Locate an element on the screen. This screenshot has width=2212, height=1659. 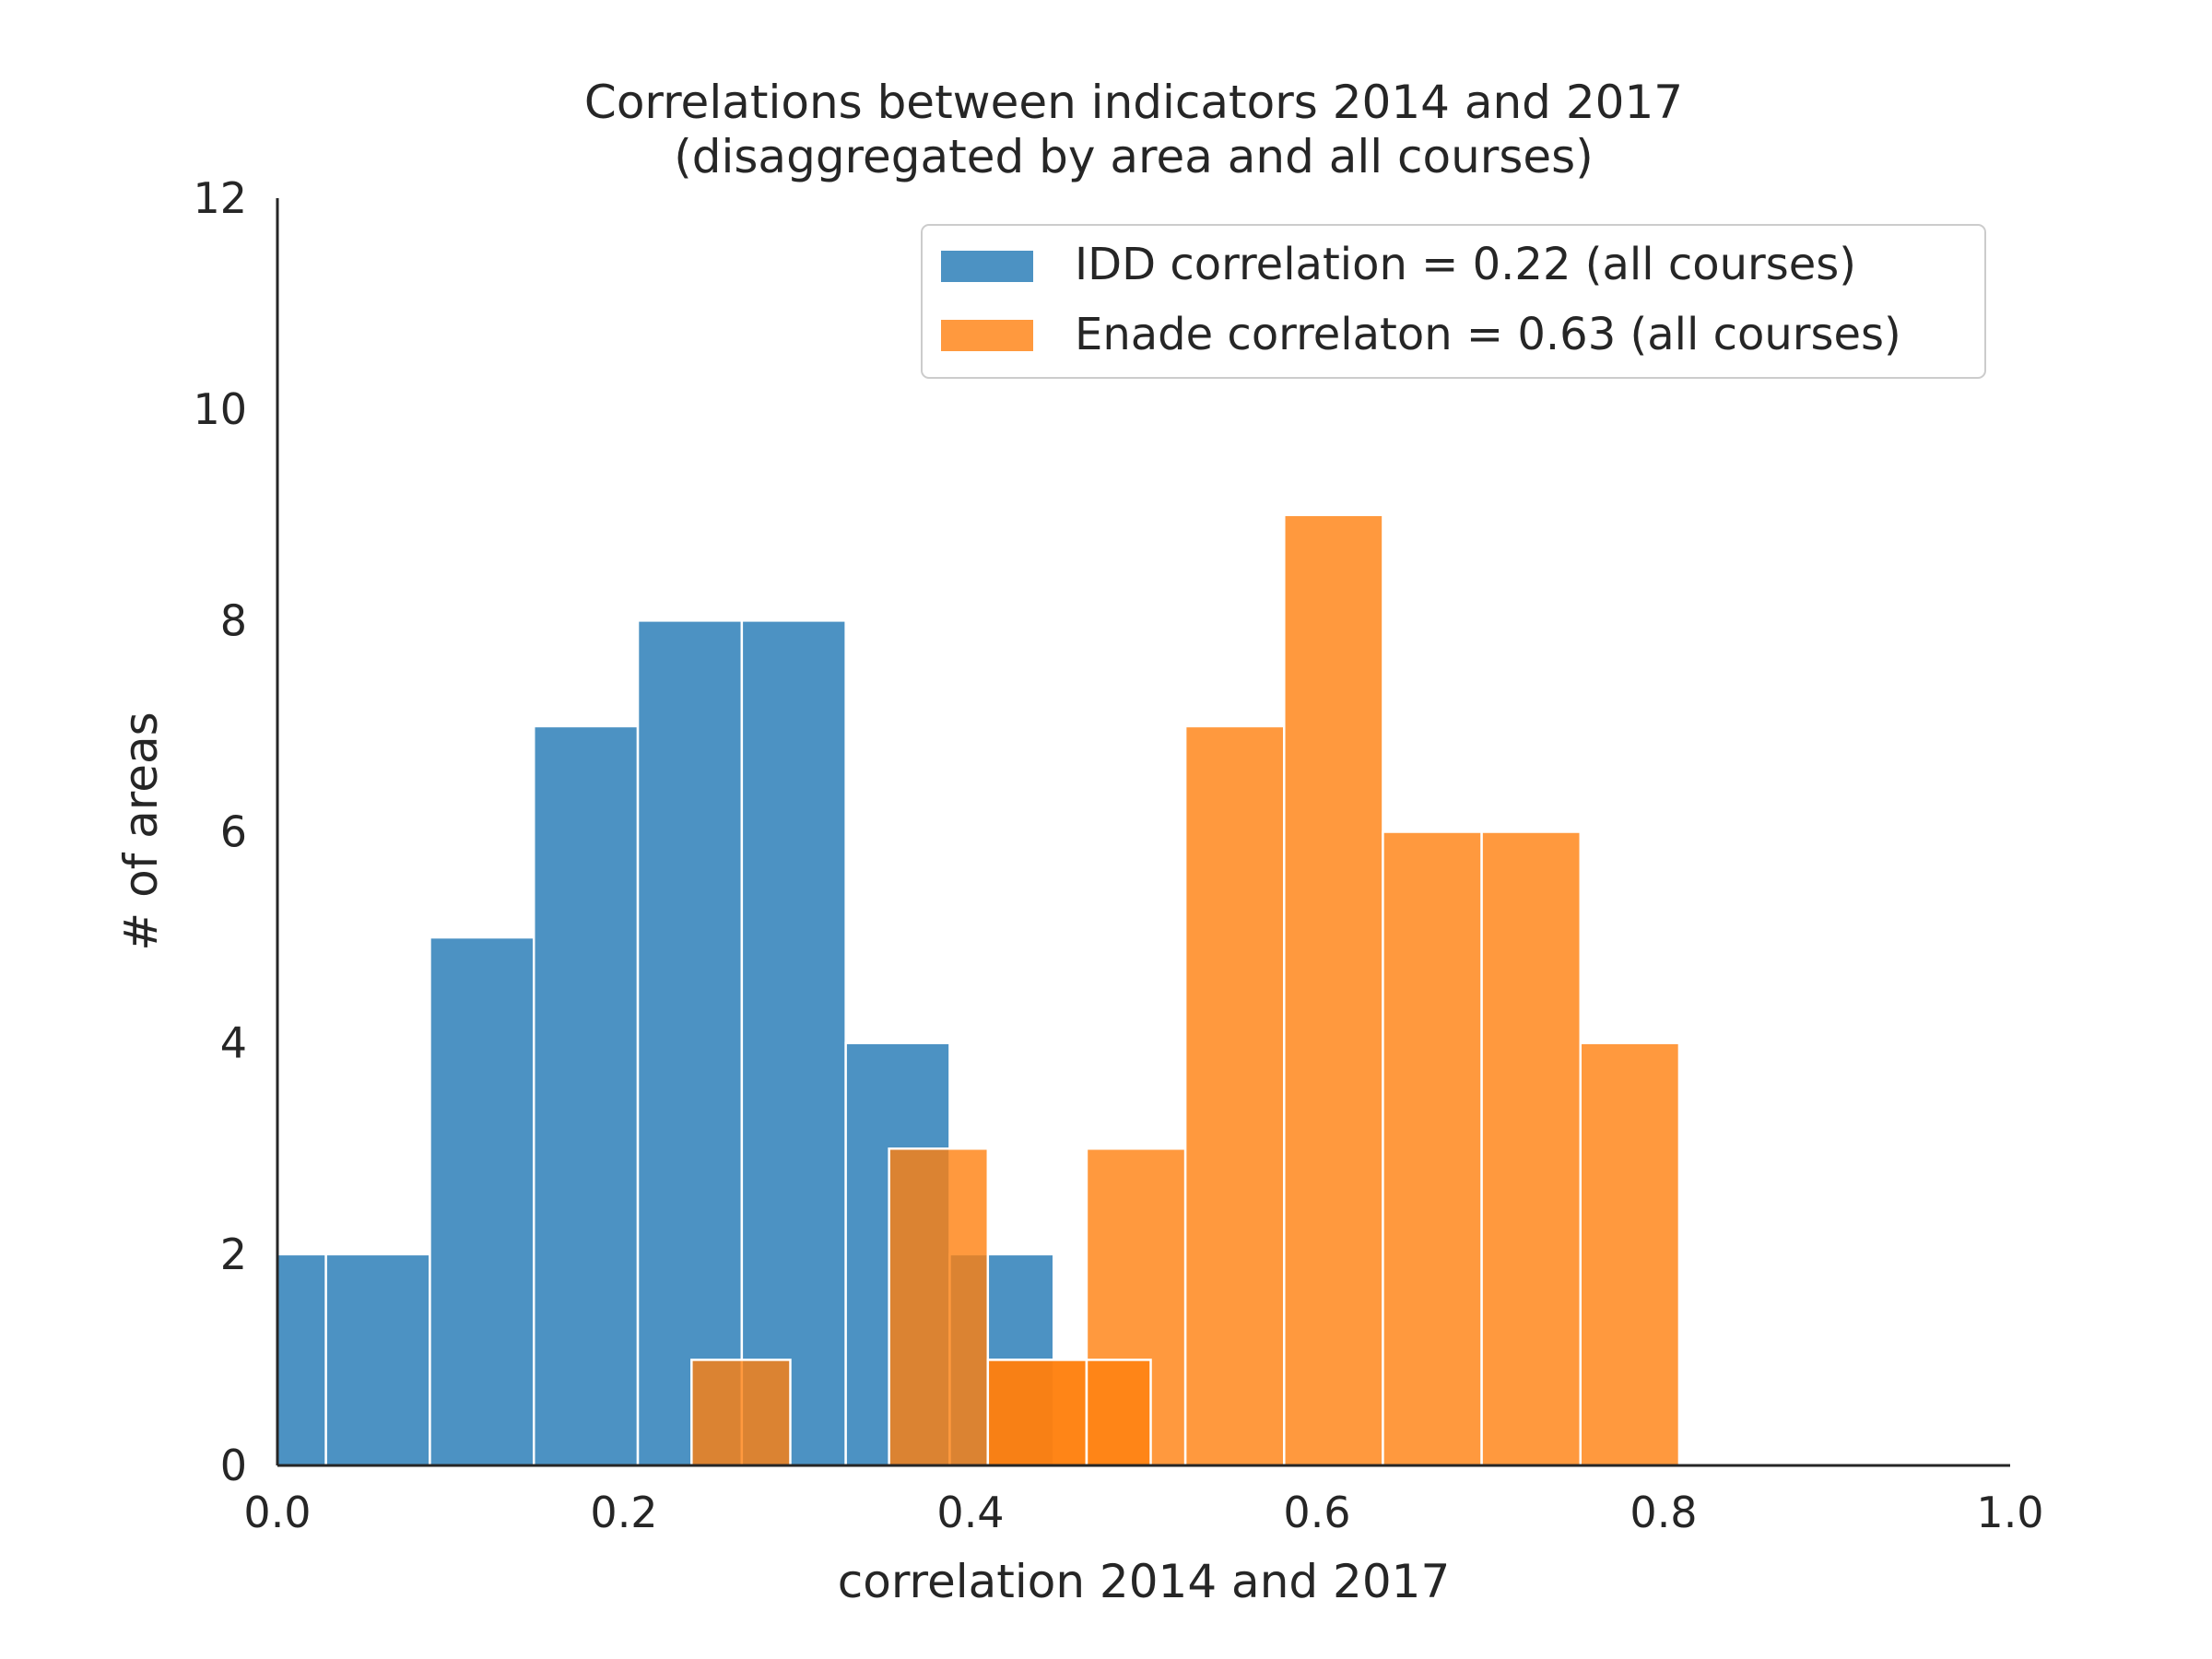
y-tick-label: 4 is located at coordinates (233, 1043).